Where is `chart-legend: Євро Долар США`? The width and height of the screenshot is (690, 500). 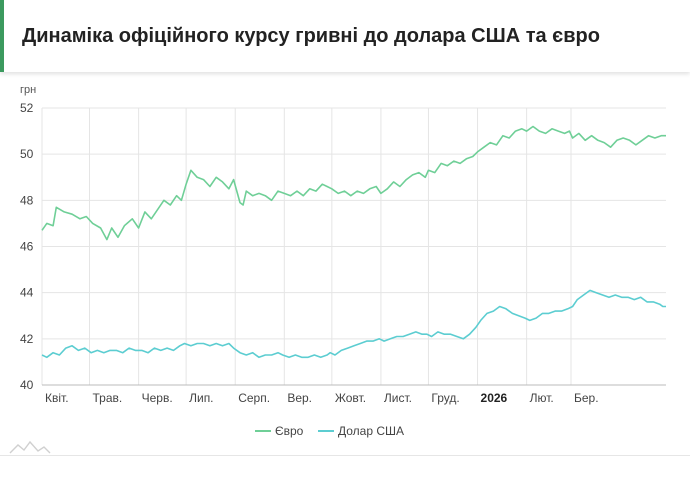 chart-legend: Євро Долар США is located at coordinates (345, 431).